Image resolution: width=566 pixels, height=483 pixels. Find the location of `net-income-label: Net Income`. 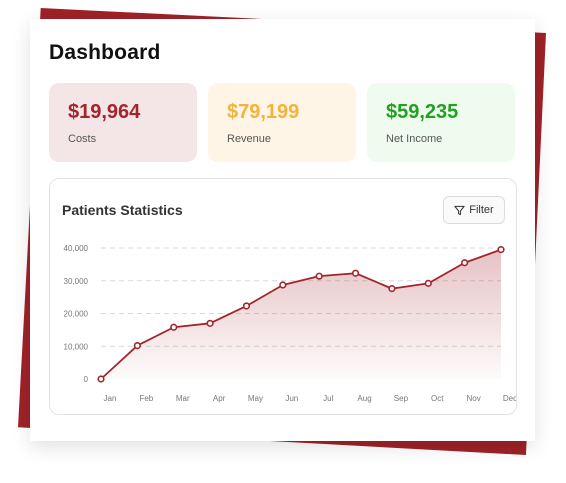

net-income-label: Net Income is located at coordinates (414, 139).